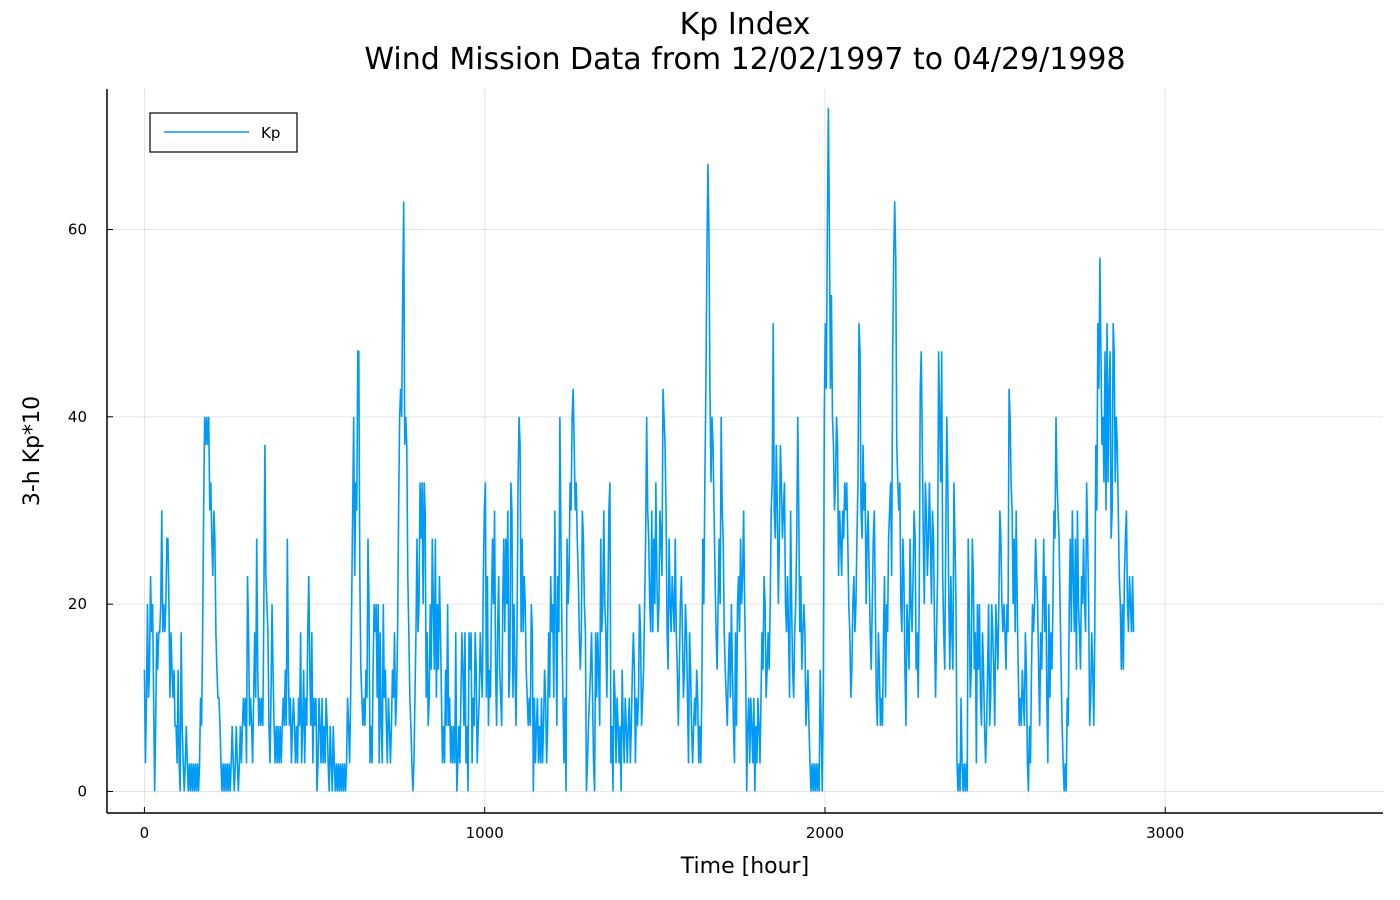 The width and height of the screenshot is (1400, 900). I want to click on y-tick-label: 40, so click(77, 417).